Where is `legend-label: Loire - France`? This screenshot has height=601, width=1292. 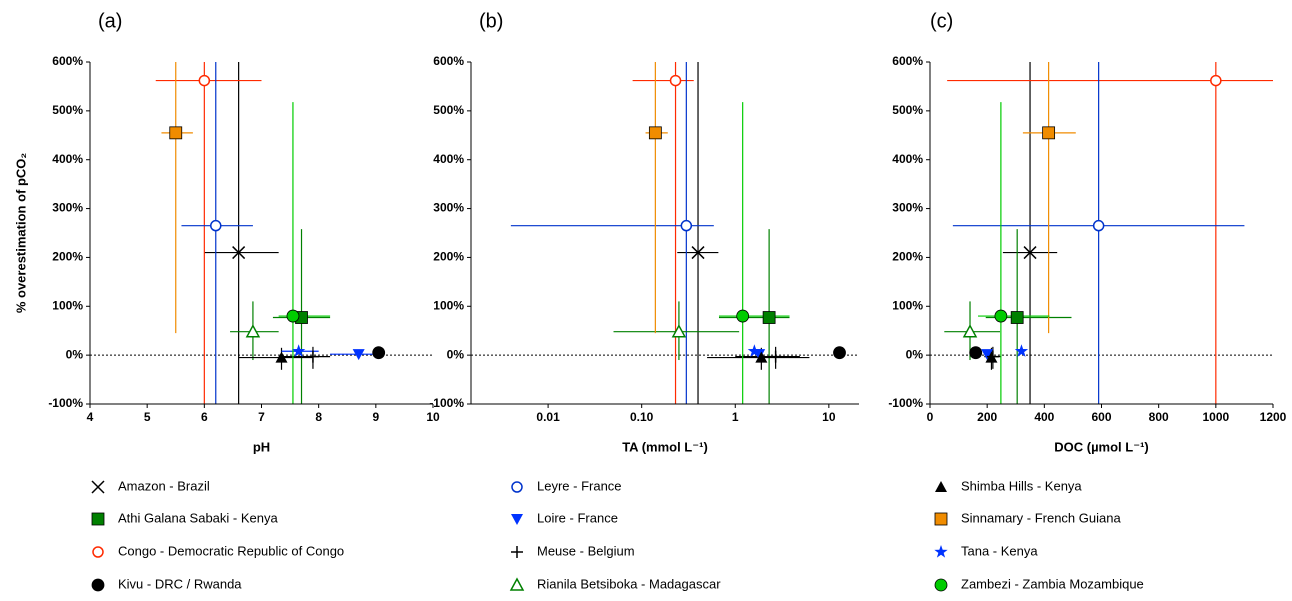 legend-label: Loire - France is located at coordinates (577, 517).